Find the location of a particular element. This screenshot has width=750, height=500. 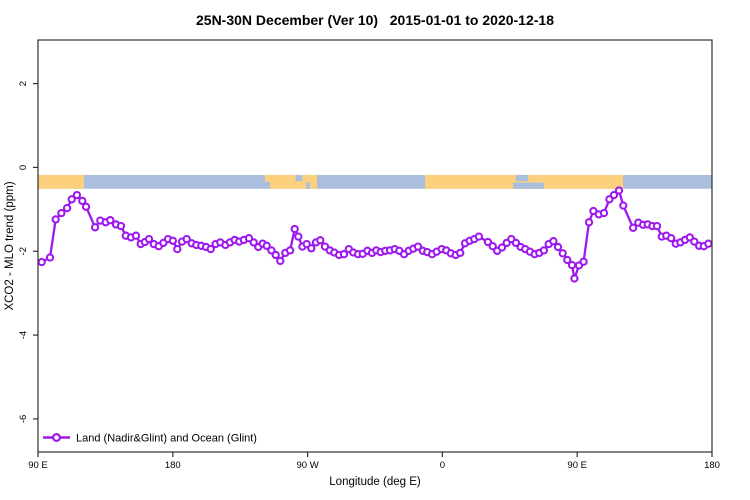

x-axis-ticks: 90 E 180 90 W 0 90 E 180 is located at coordinates (374, 461).